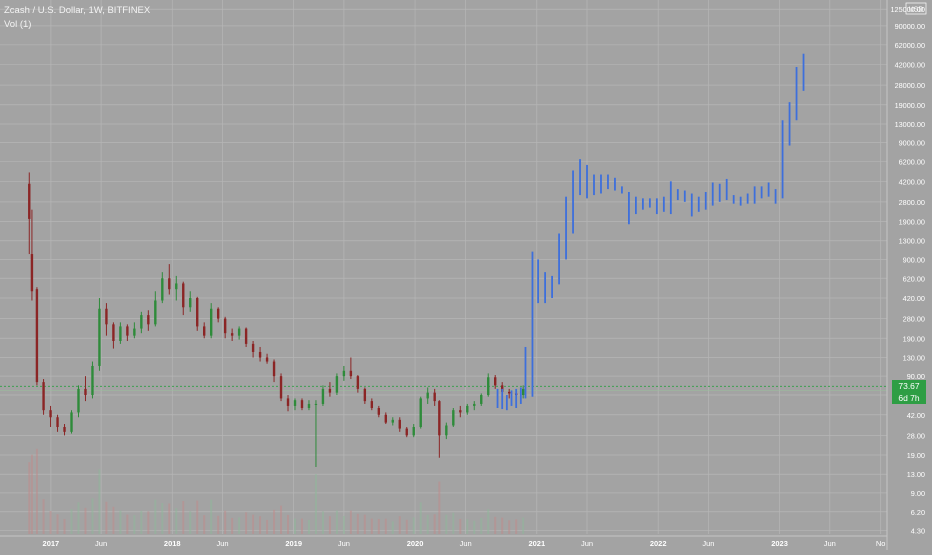 The width and height of the screenshot is (932, 555). Describe the element at coordinates (658, 543) in the screenshot. I see `x-tick-label: 2022` at that location.